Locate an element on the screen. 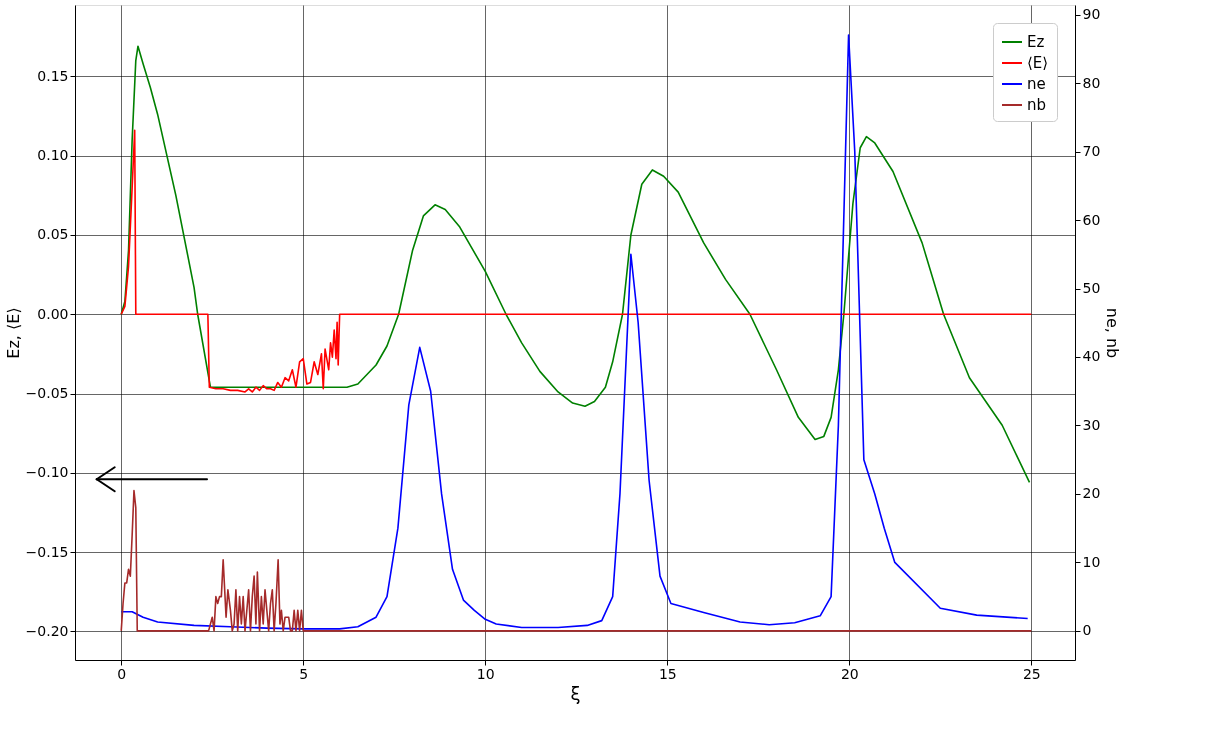  x-tick-label: 20 is located at coordinates (849, 673).